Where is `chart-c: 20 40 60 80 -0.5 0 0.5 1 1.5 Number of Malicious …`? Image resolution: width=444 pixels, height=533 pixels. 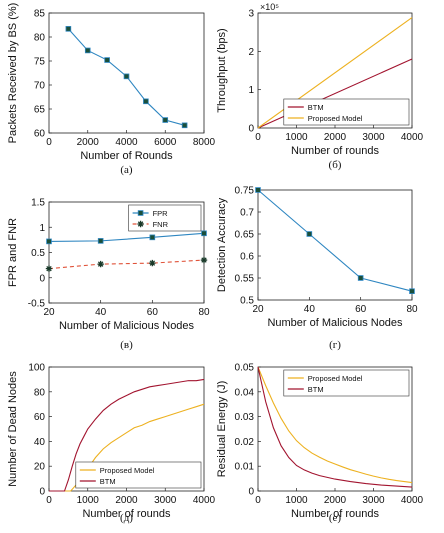 chart-c: 20 40 60 80 -0.5 0 0.5 1 1.5 Number of Malicious … is located at coordinates (108, 275).